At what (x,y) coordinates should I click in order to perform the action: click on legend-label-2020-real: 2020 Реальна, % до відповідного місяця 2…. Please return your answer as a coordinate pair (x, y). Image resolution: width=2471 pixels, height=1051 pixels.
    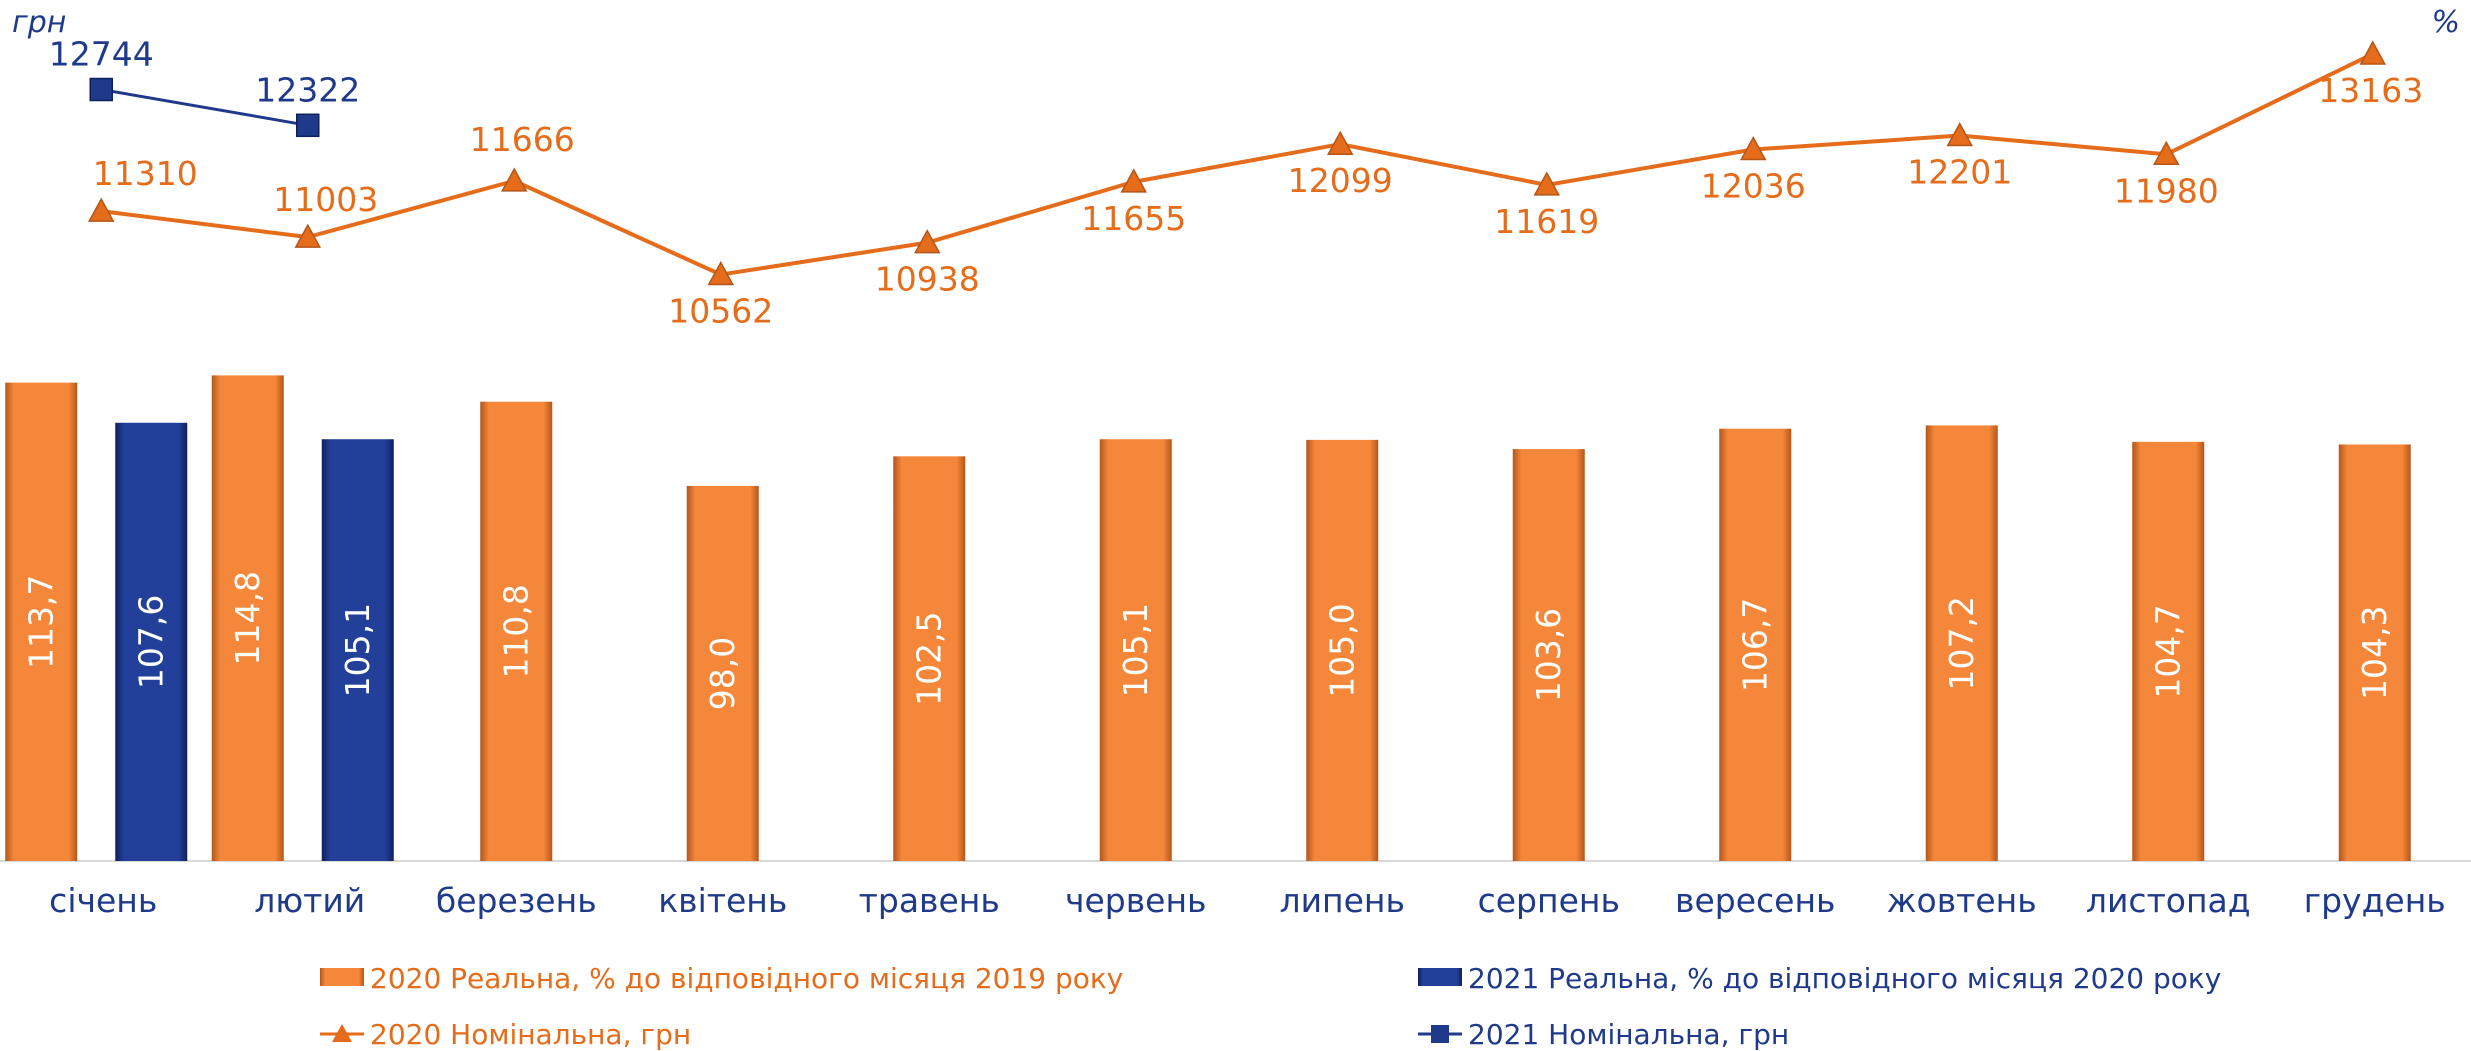
    Looking at the image, I should click on (746, 978).